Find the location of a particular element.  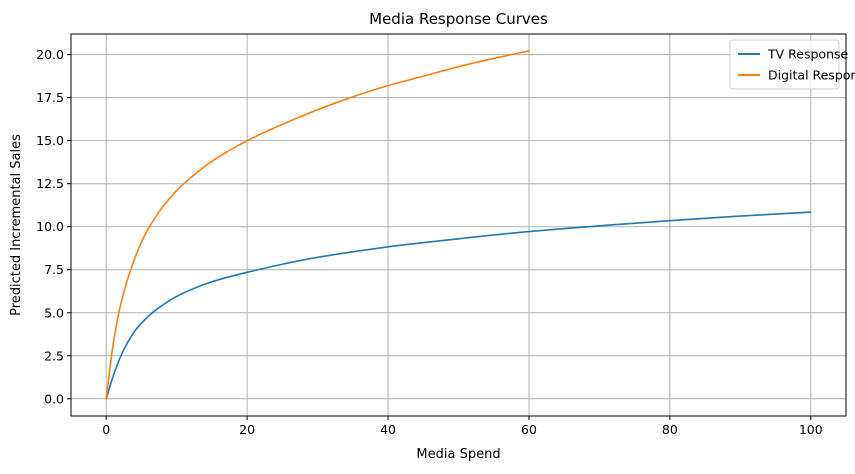

x-tick-label: 60 is located at coordinates (529, 429).